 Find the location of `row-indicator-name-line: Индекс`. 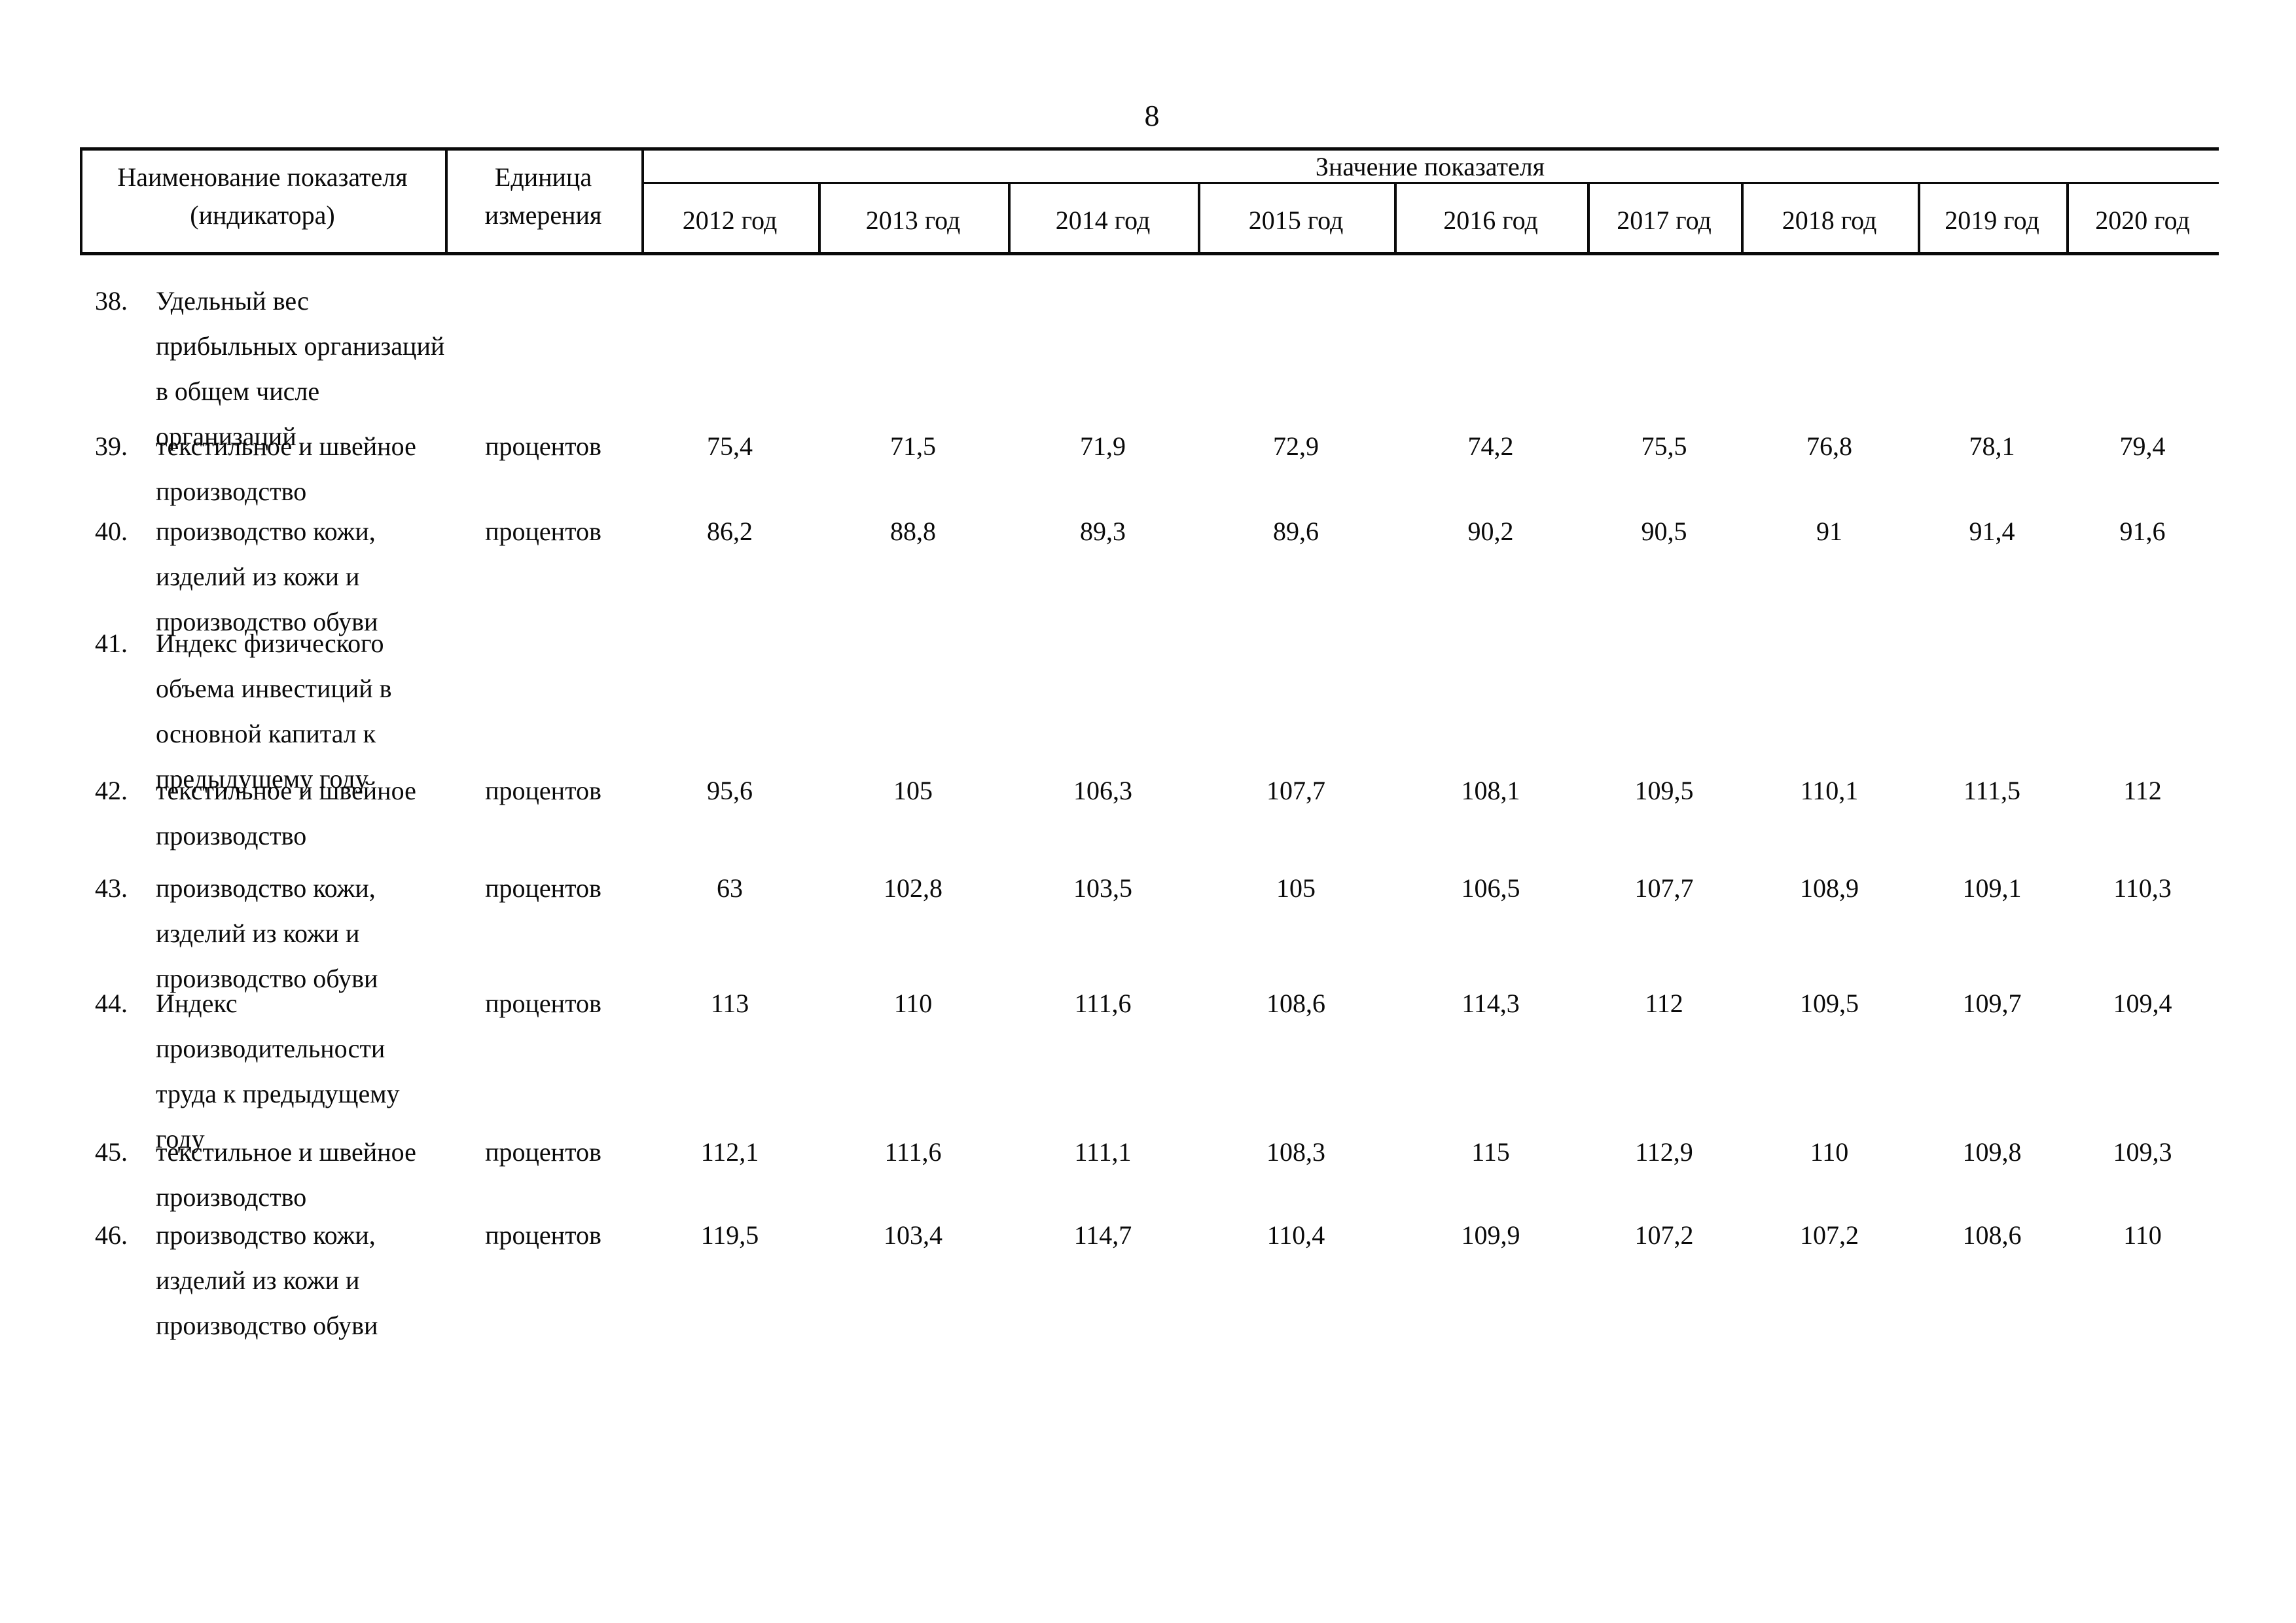

row-indicator-name-line: Индекс is located at coordinates (197, 1003).